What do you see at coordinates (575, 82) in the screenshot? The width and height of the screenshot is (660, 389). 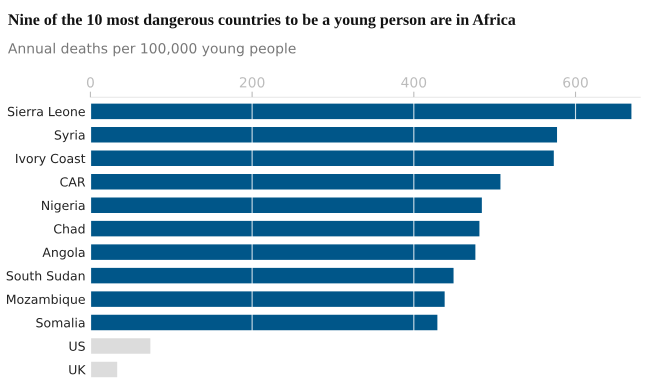 I see `x-tick-label: 600` at bounding box center [575, 82].